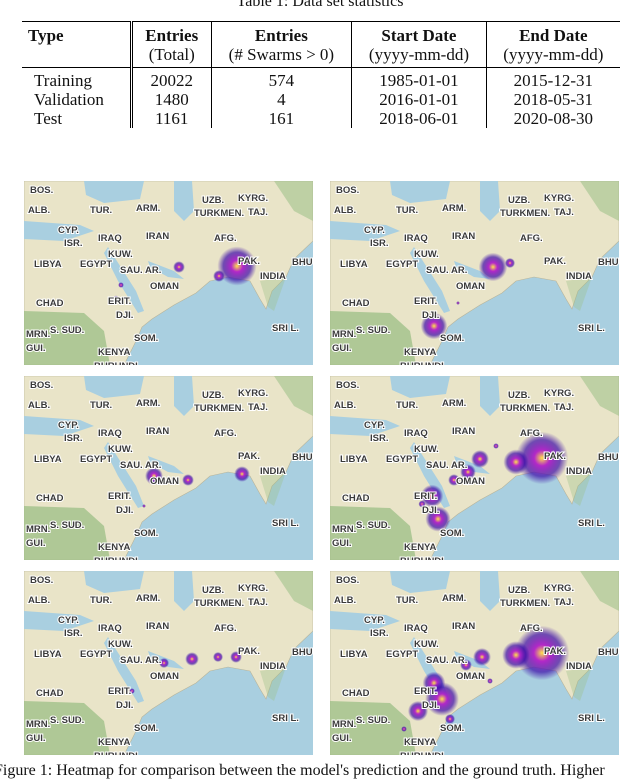  I want to click on cell-start: 2018-06-01, so click(419, 118).